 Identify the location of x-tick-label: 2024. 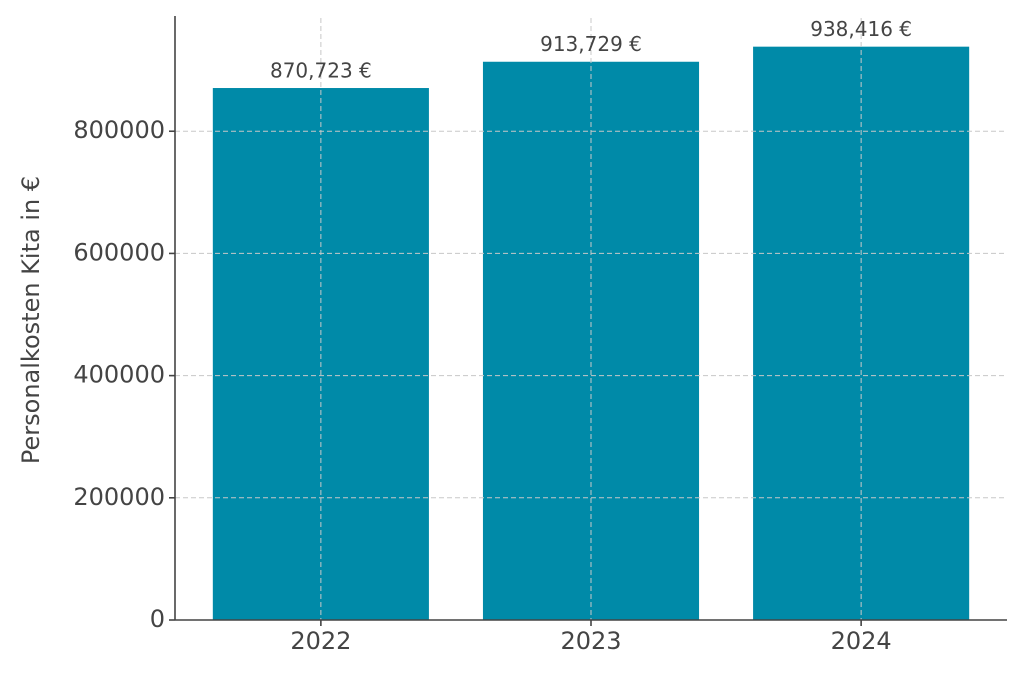
(861, 641).